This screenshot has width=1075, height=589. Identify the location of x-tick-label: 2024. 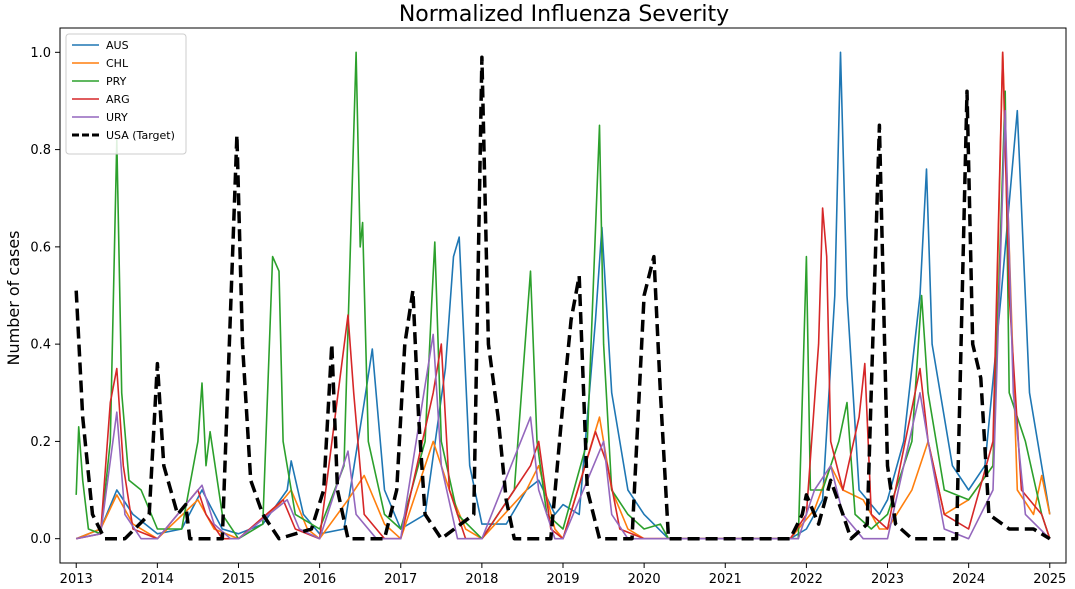
(968, 579).